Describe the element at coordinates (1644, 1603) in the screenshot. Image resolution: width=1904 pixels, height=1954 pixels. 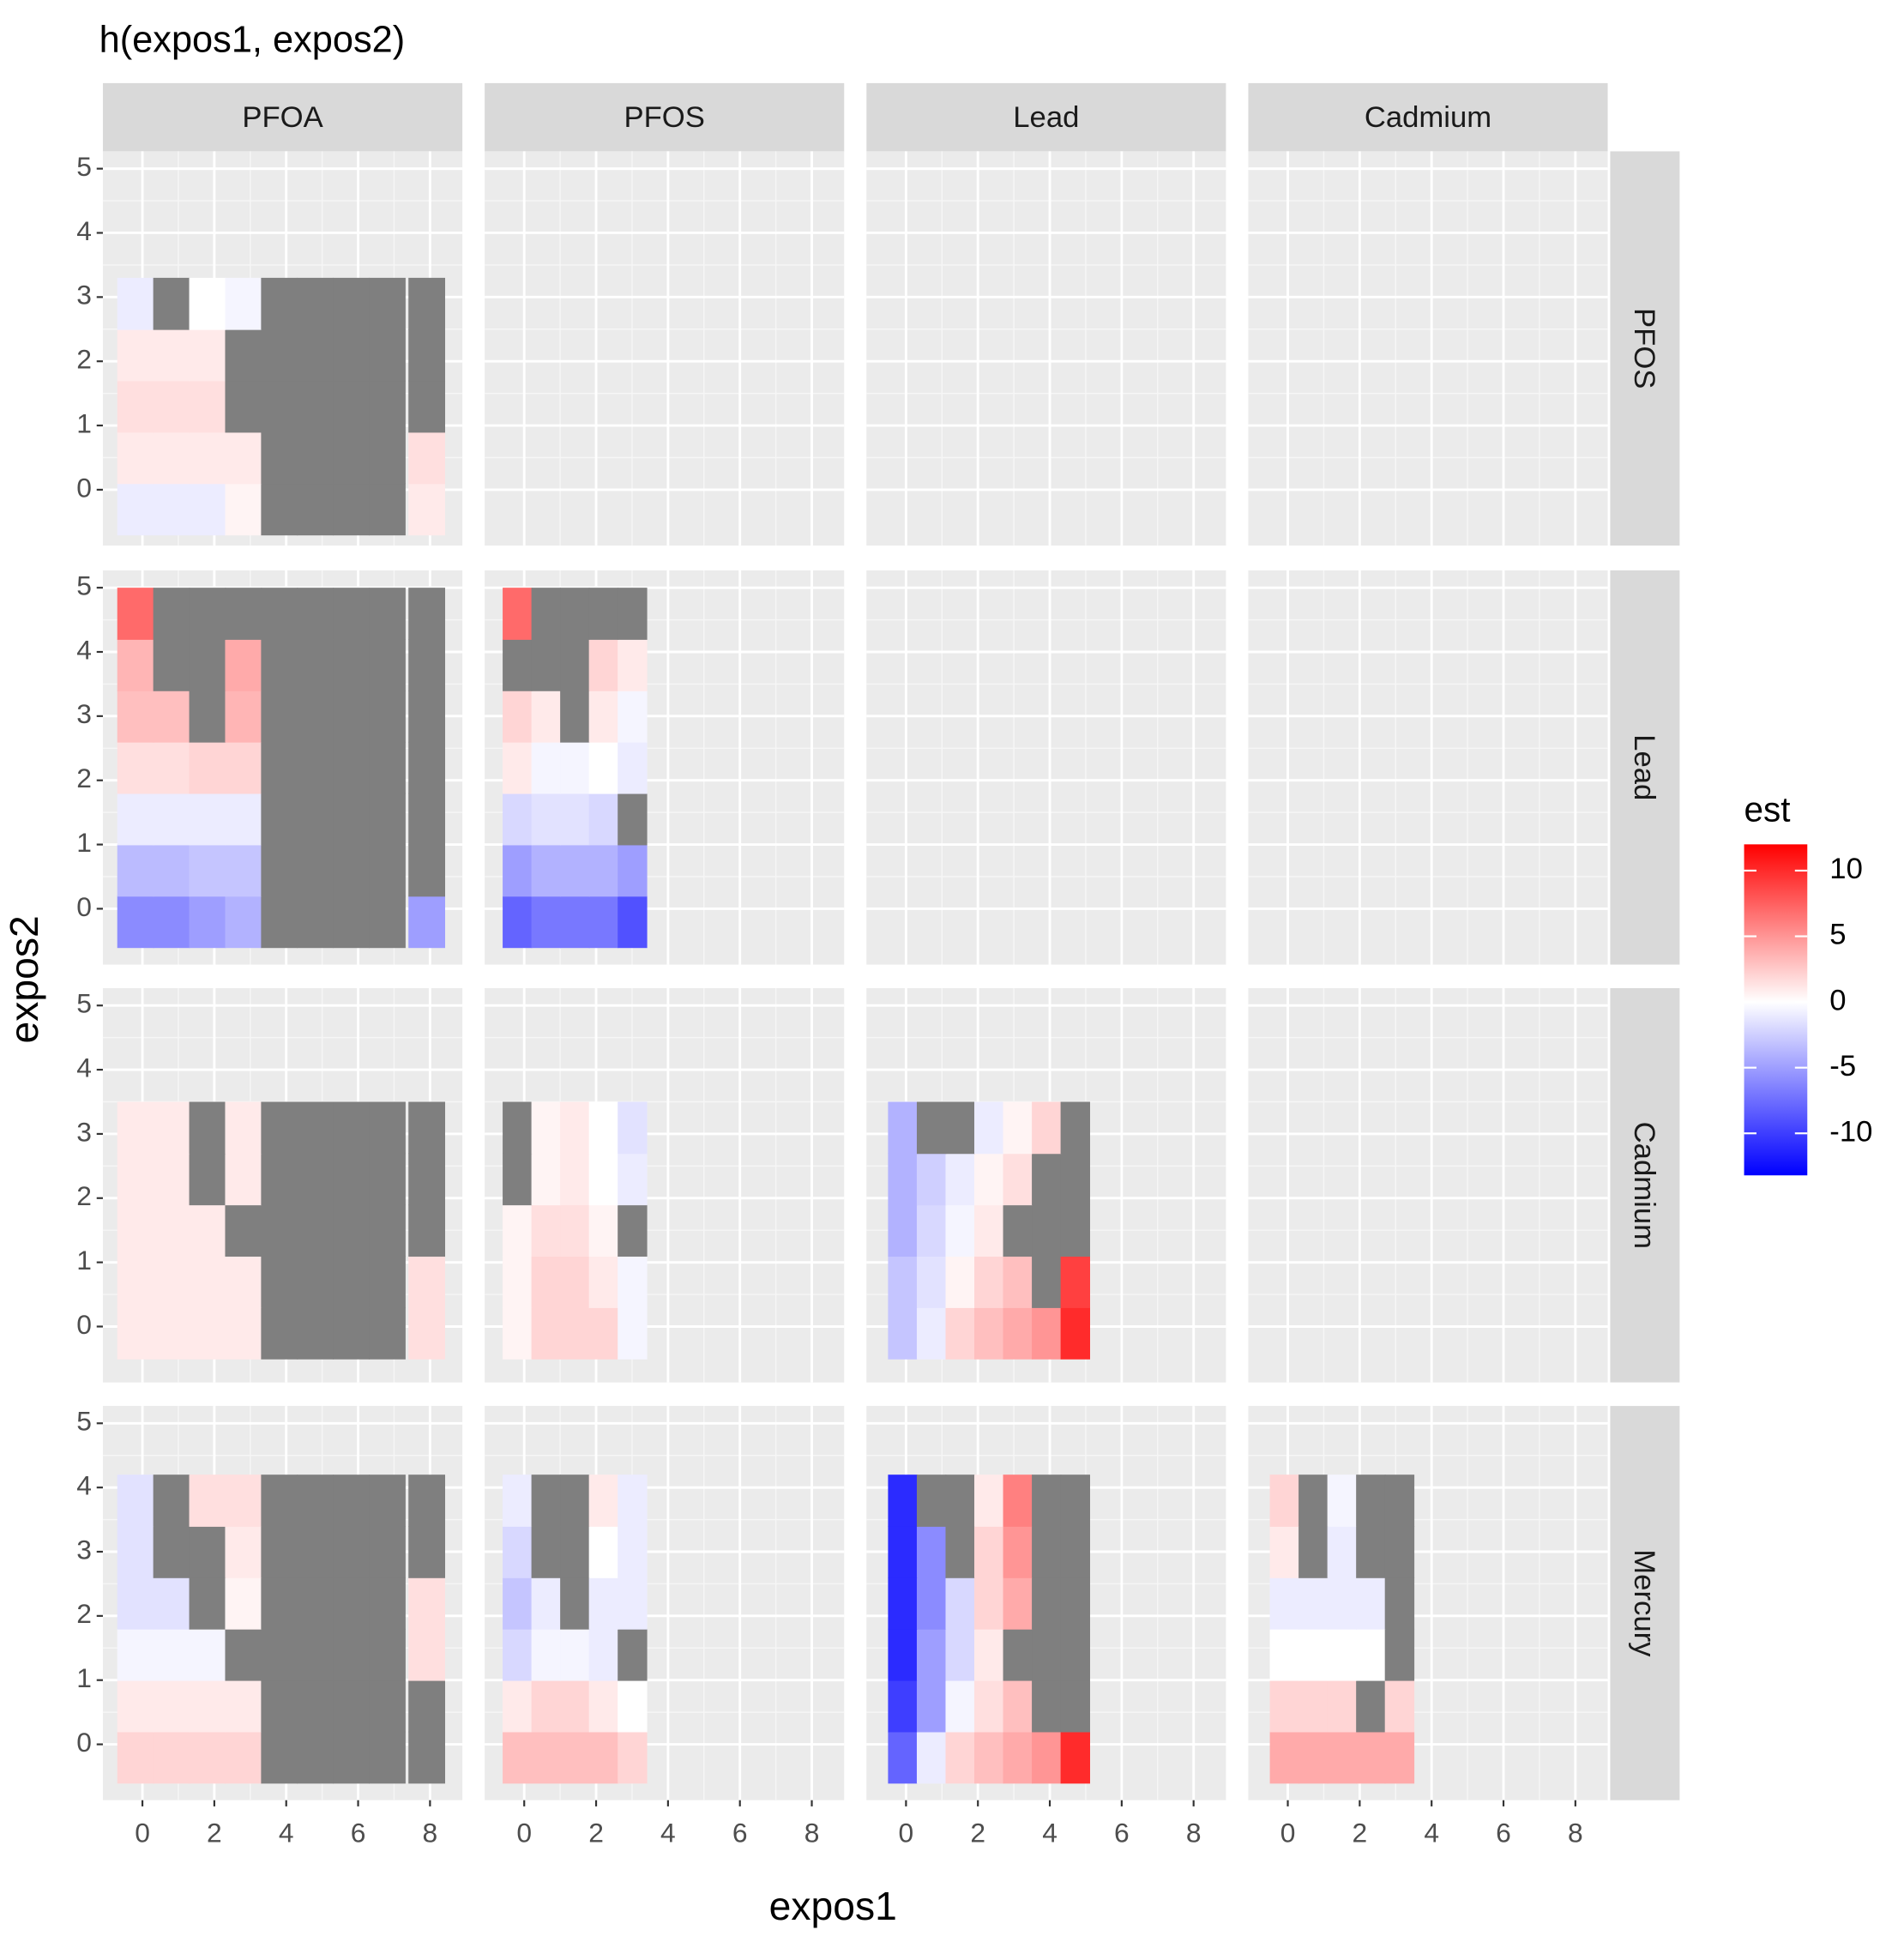
I see `row-strip-label: Mercury` at that location.